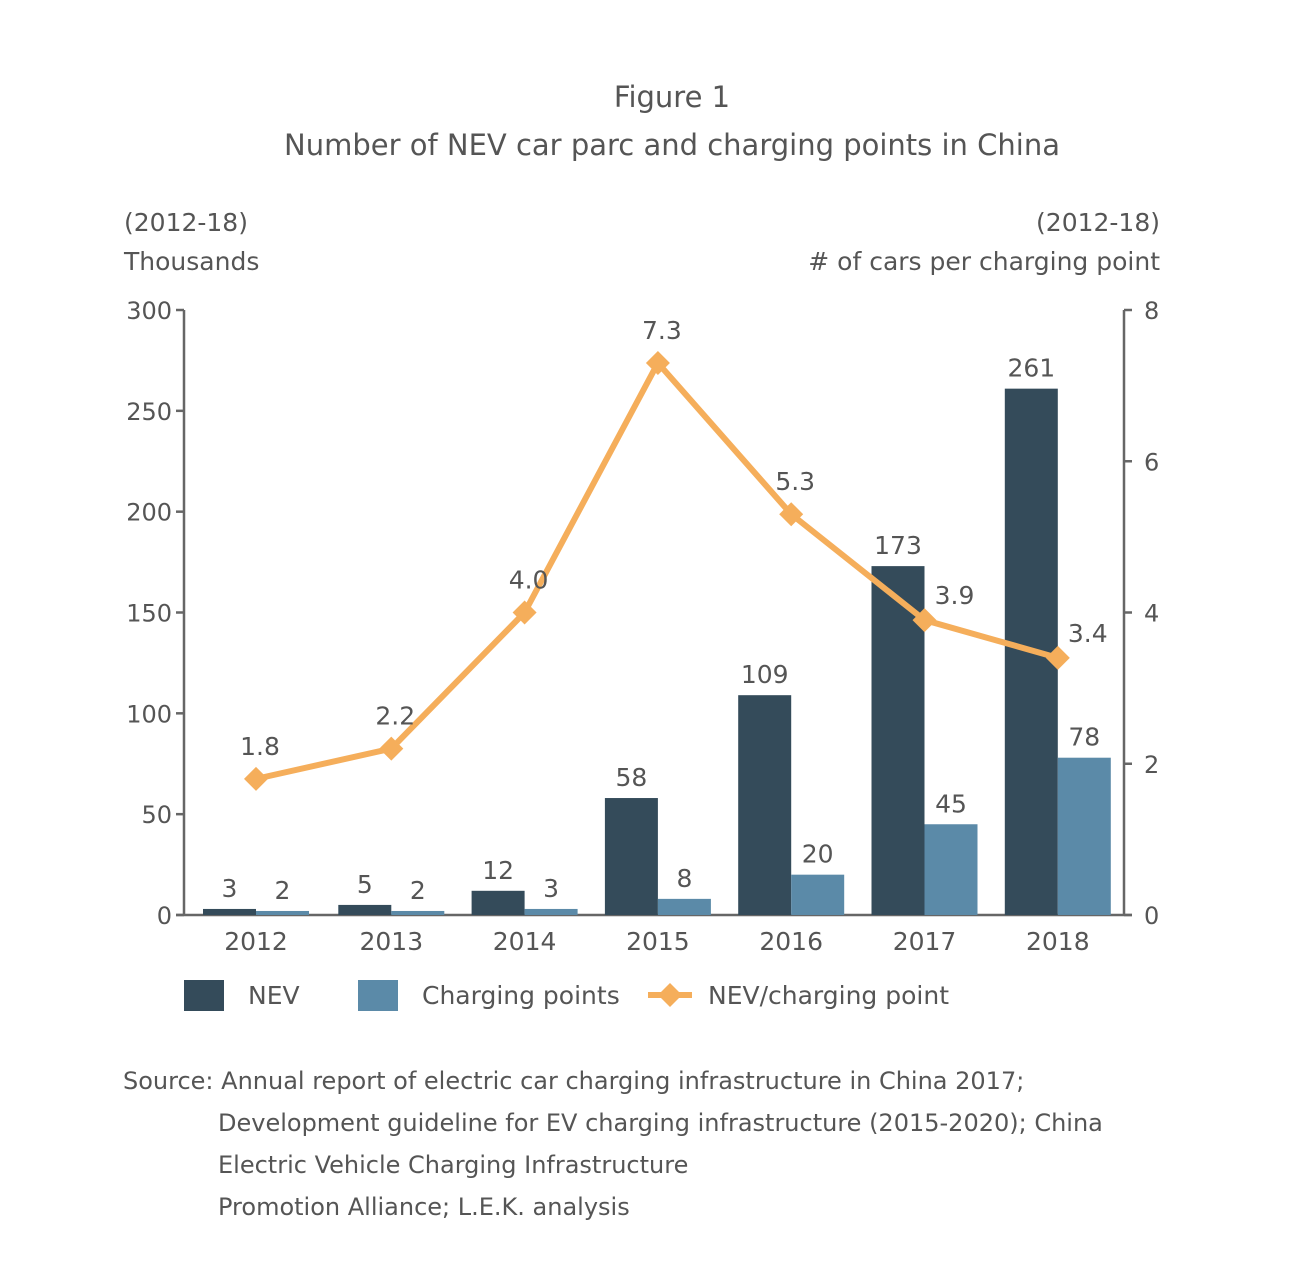 This screenshot has height=1273, width=1300. What do you see at coordinates (149, 614) in the screenshot?
I see `left-tick-label: 150` at bounding box center [149, 614].